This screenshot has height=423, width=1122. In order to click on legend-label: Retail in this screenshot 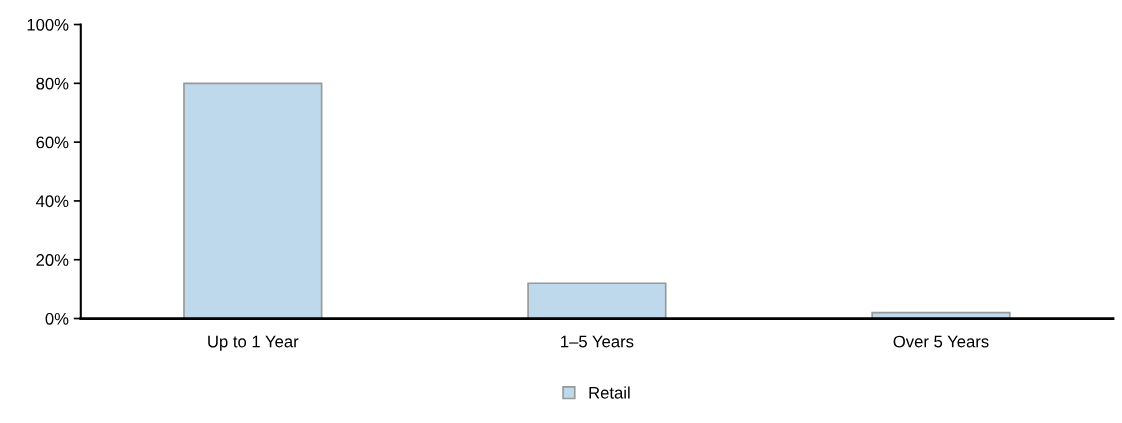, I will do `click(609, 392)`.